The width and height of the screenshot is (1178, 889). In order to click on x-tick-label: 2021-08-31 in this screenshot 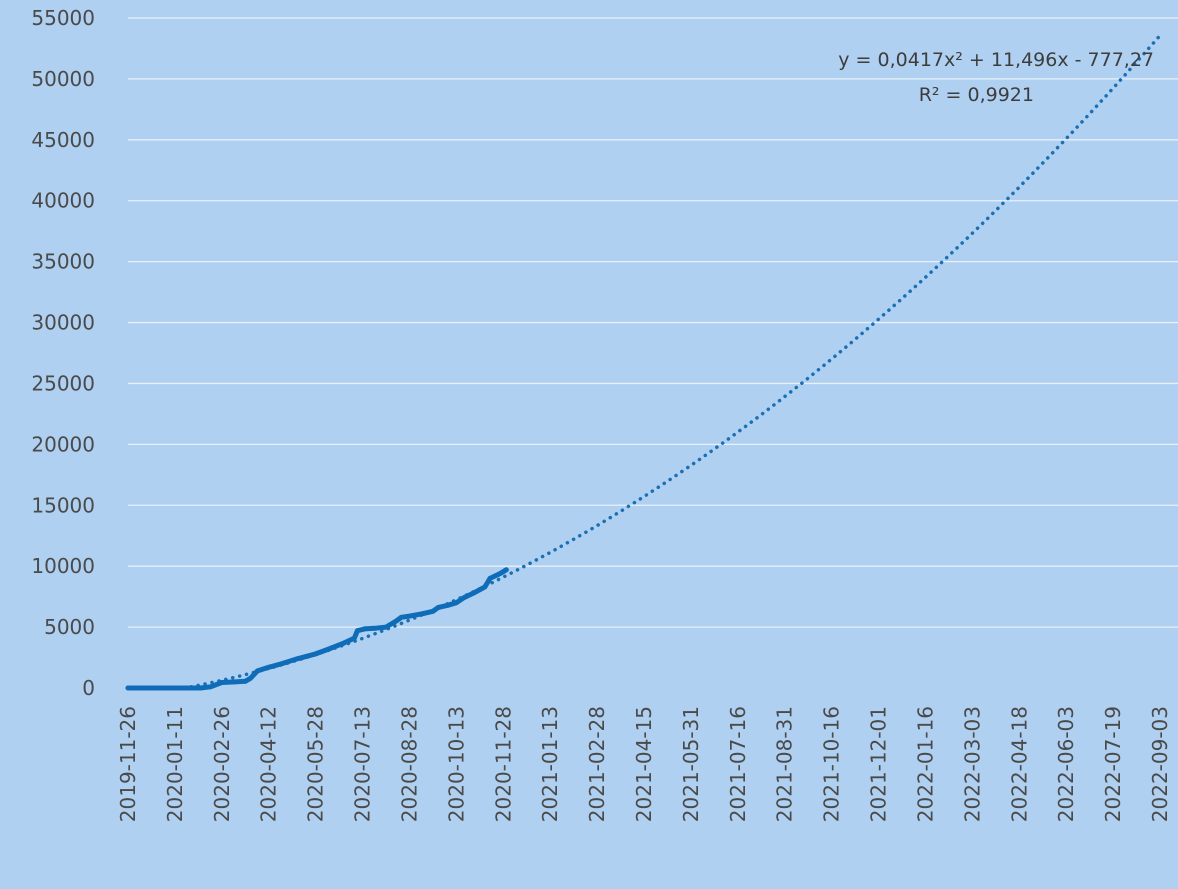, I will do `click(785, 764)`.